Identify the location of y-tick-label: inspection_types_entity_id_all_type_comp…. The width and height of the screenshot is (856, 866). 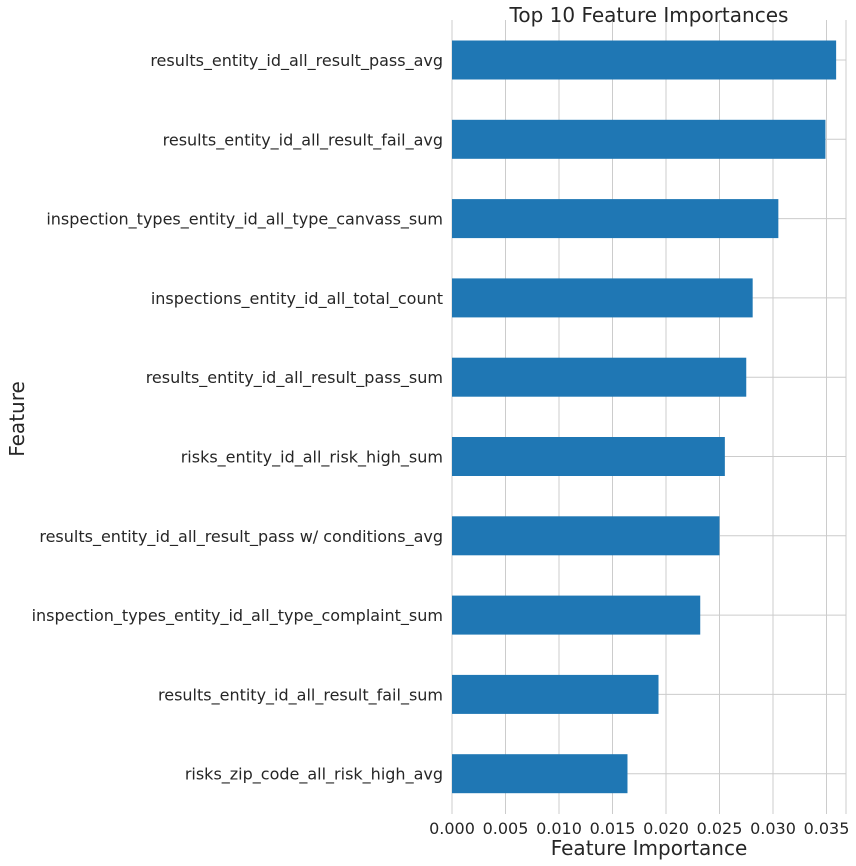
(237, 616).